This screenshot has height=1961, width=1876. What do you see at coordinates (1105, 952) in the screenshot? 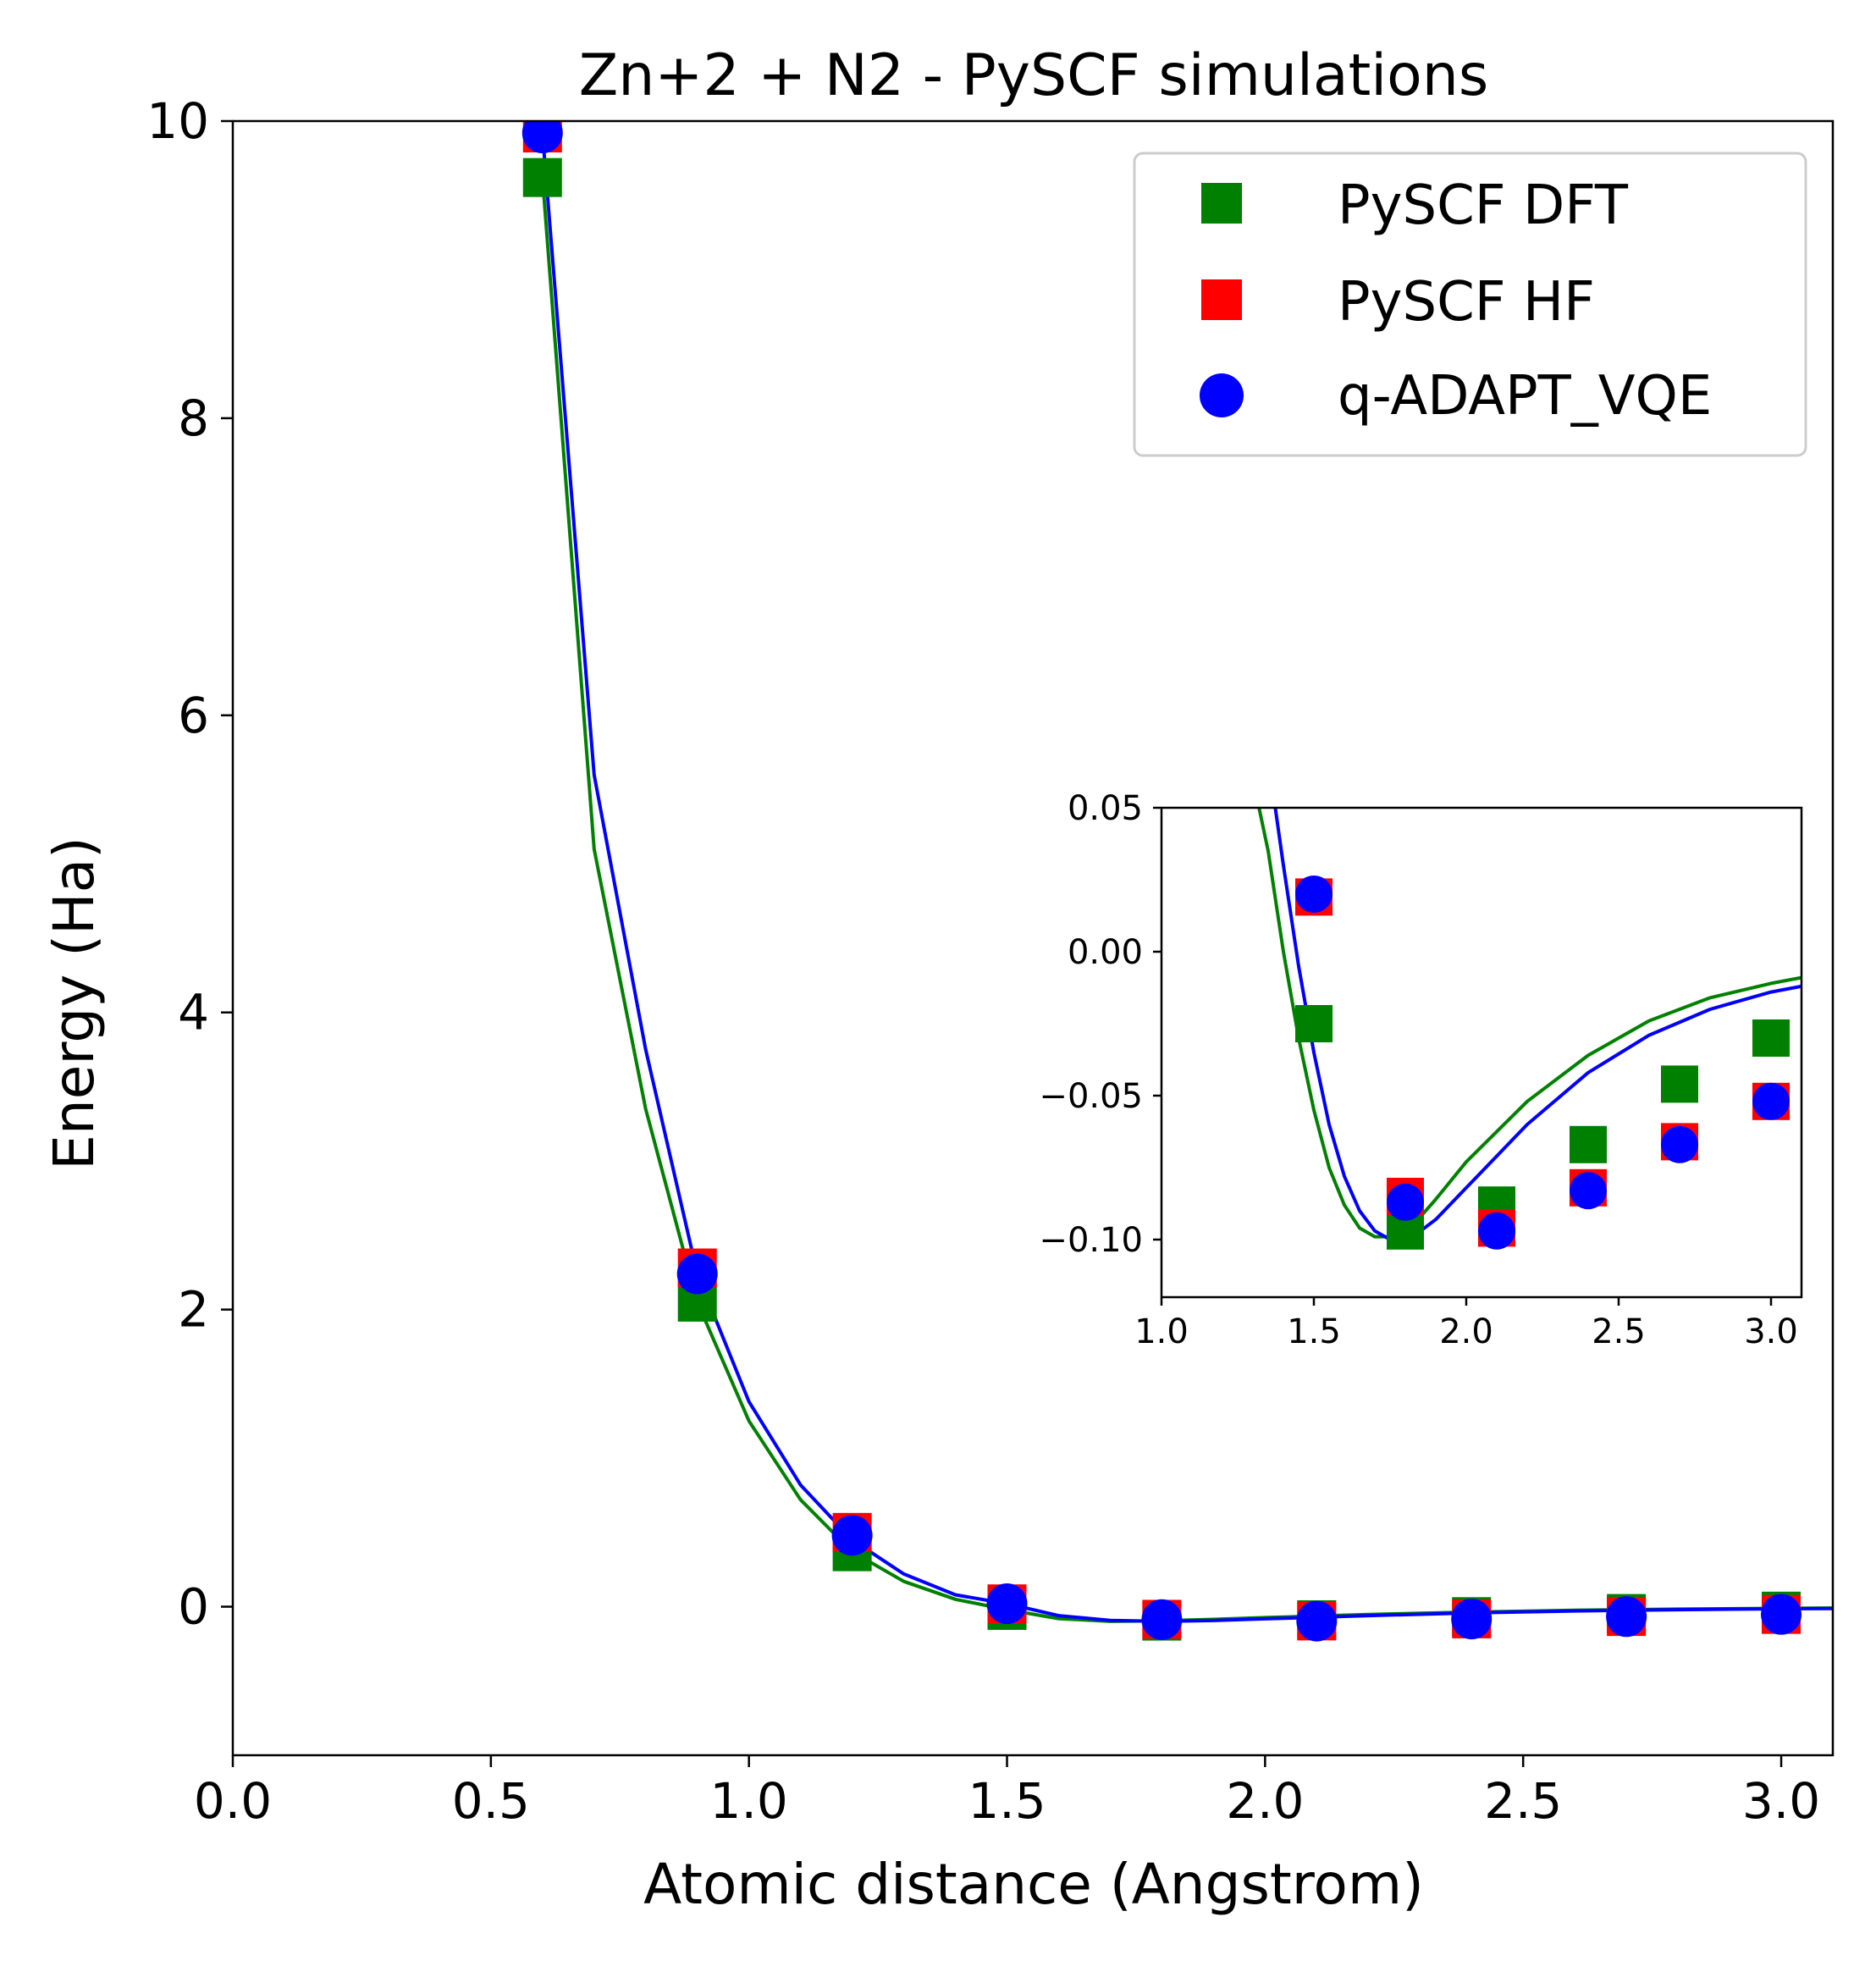
I see `inset-y-tick-label: 0.00` at bounding box center [1105, 952].